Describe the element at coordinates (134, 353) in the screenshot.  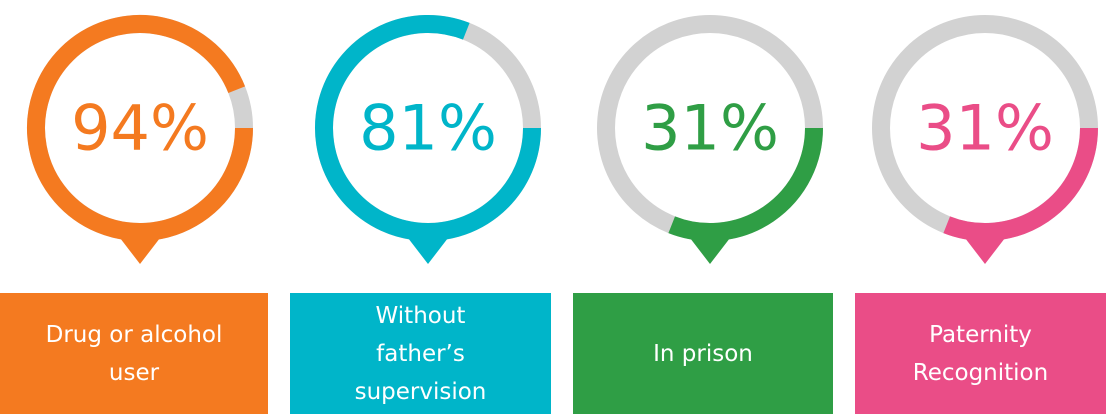
I see `label-box: Drug or alcohol user` at that location.